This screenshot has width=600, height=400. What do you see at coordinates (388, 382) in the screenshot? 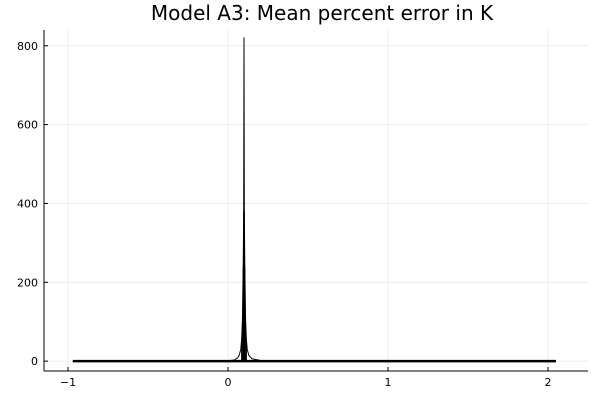
I see `x-tick-label: 1` at bounding box center [388, 382].